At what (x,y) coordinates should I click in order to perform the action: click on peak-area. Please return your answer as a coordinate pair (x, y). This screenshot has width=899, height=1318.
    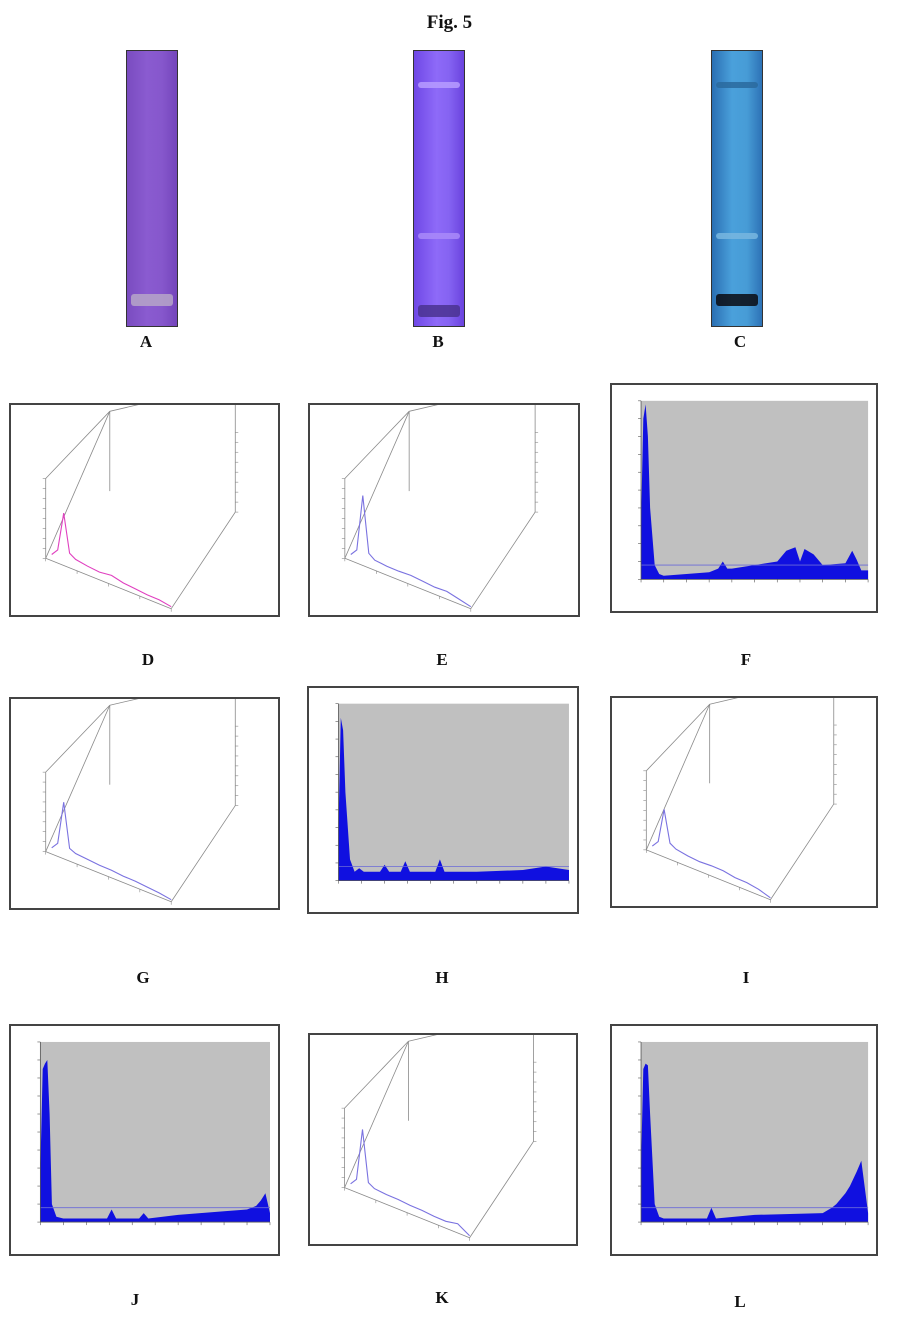
    Looking at the image, I should click on (755, 1143).